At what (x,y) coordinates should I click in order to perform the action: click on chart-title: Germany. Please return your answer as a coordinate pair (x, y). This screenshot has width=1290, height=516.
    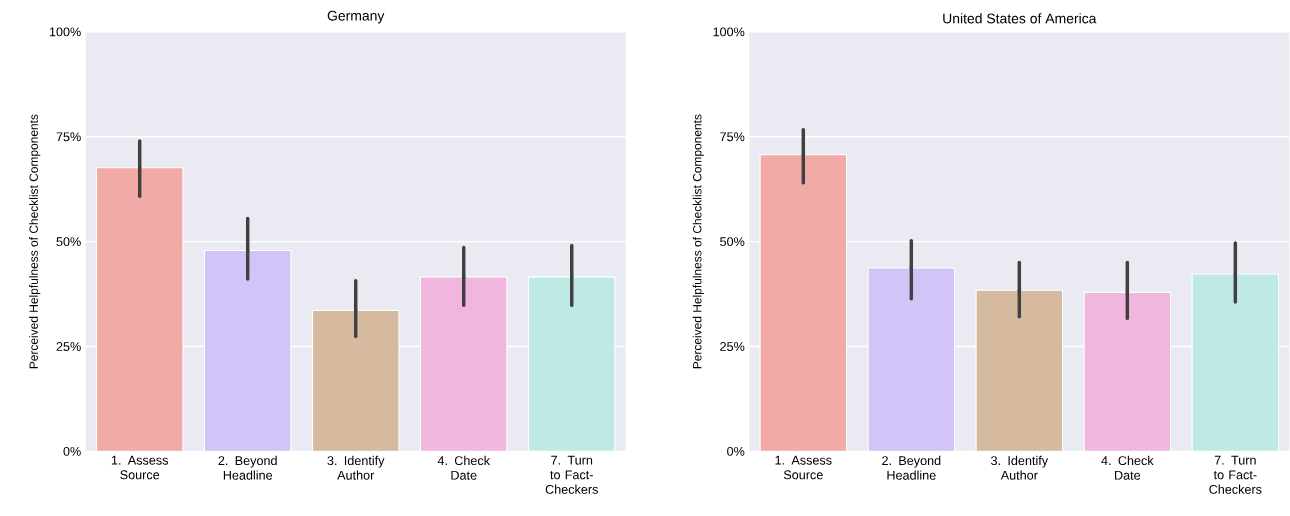
    Looking at the image, I should click on (356, 17).